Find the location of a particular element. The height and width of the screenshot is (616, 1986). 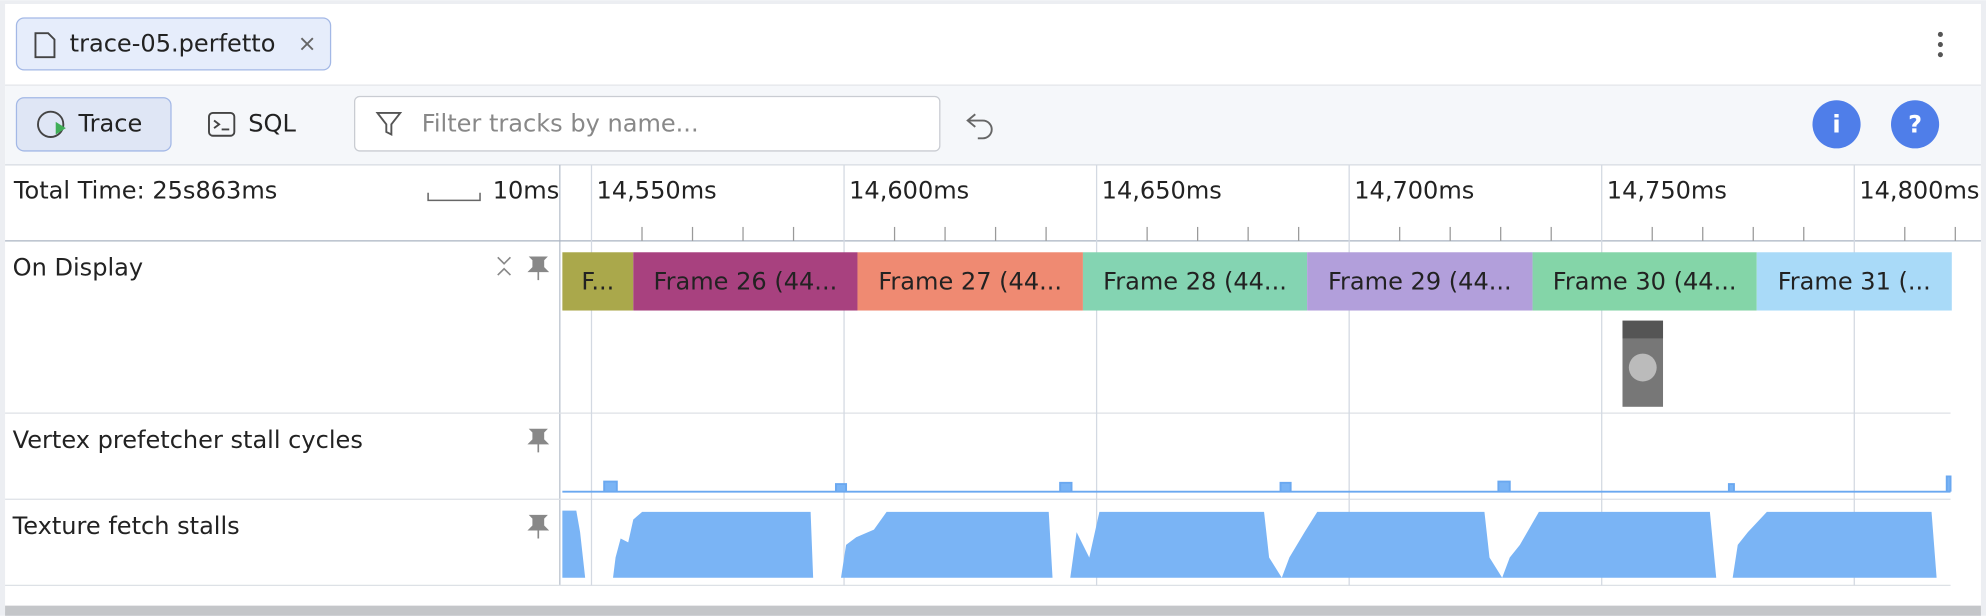

scale-label: 10ms is located at coordinates (526, 190).